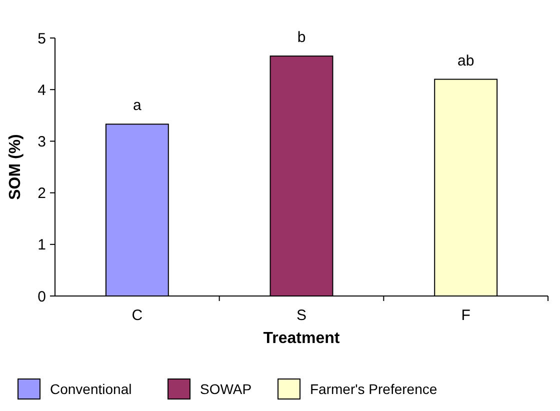  I want to click on annotation: a, so click(137, 105).